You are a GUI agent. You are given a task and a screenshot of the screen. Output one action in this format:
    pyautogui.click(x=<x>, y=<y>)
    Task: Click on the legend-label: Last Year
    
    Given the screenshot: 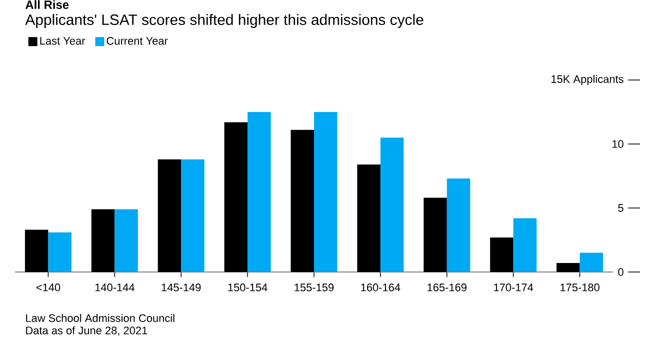 What is the action you would take?
    pyautogui.click(x=63, y=41)
    